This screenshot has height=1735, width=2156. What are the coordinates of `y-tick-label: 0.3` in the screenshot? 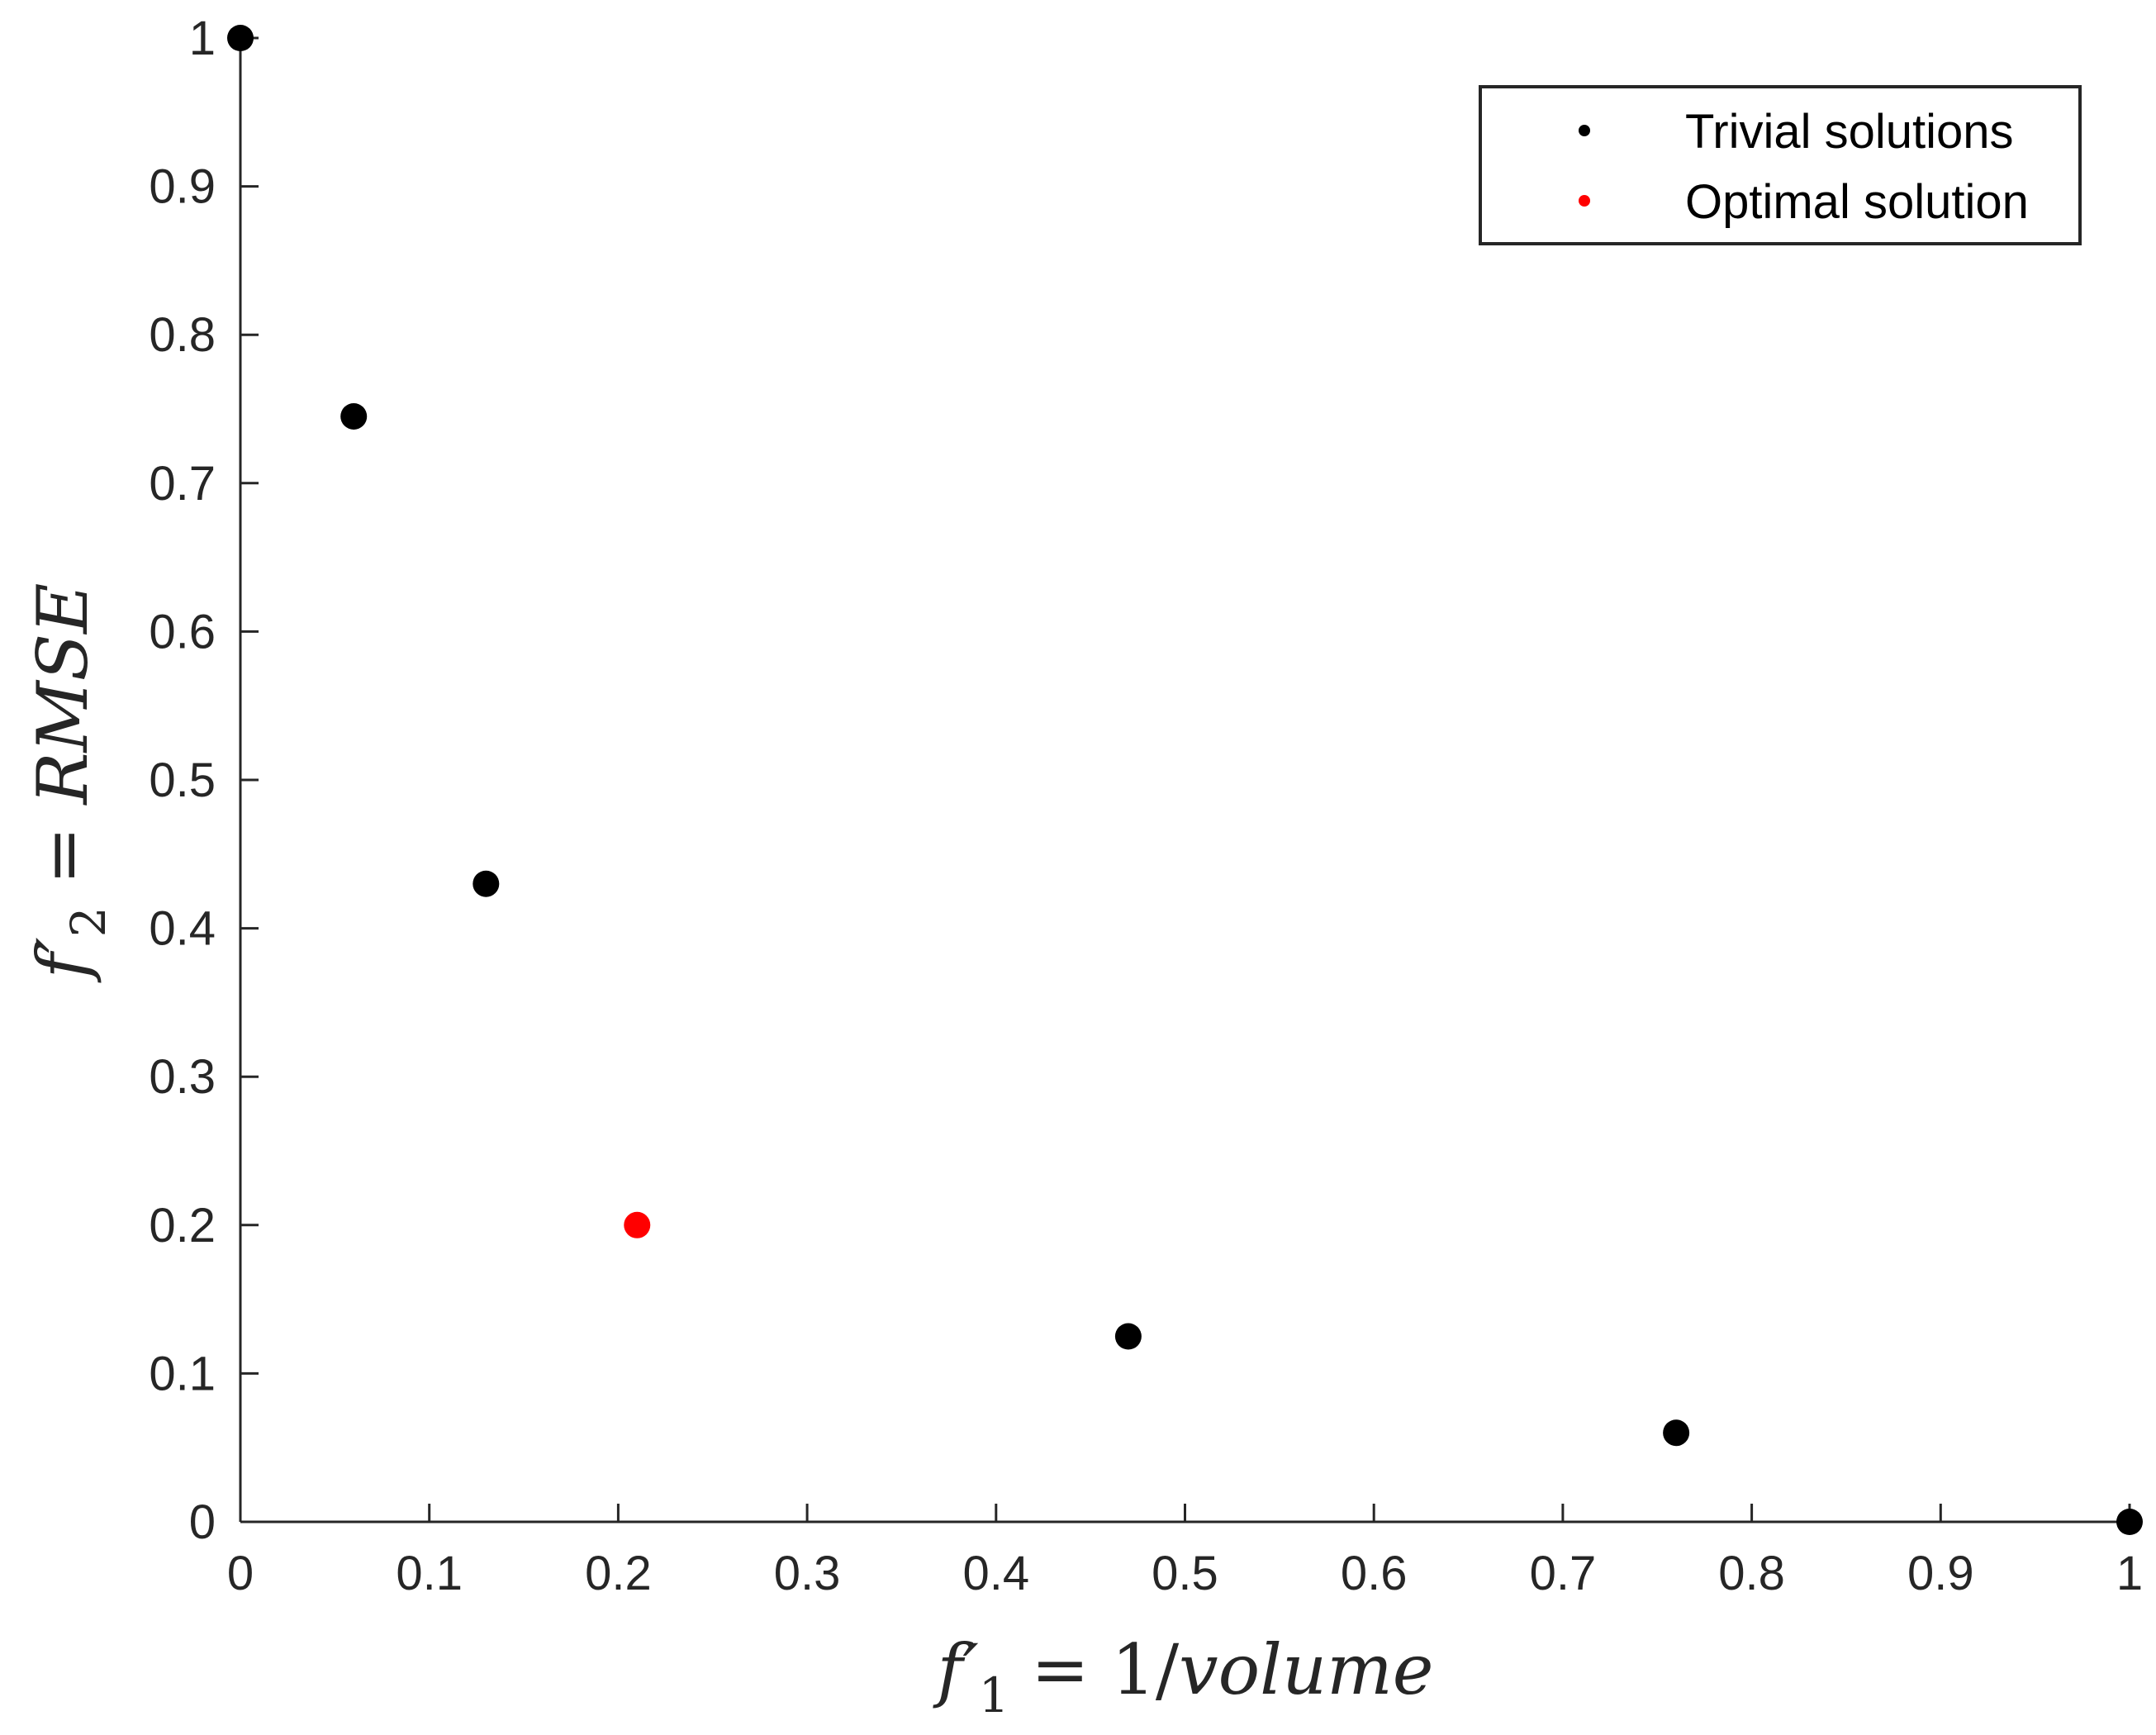 It's located at (183, 1077).